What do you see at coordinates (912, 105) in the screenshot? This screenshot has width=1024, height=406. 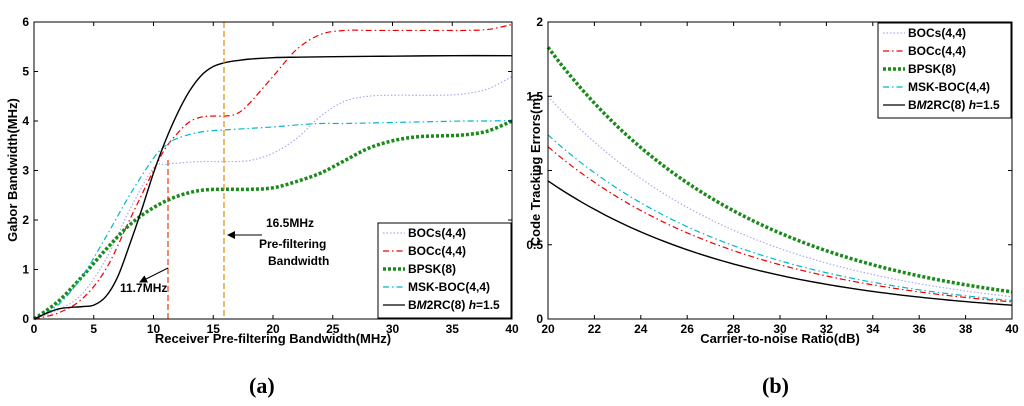 I see `legend-bm2rc-prefix-b: B` at bounding box center [912, 105].